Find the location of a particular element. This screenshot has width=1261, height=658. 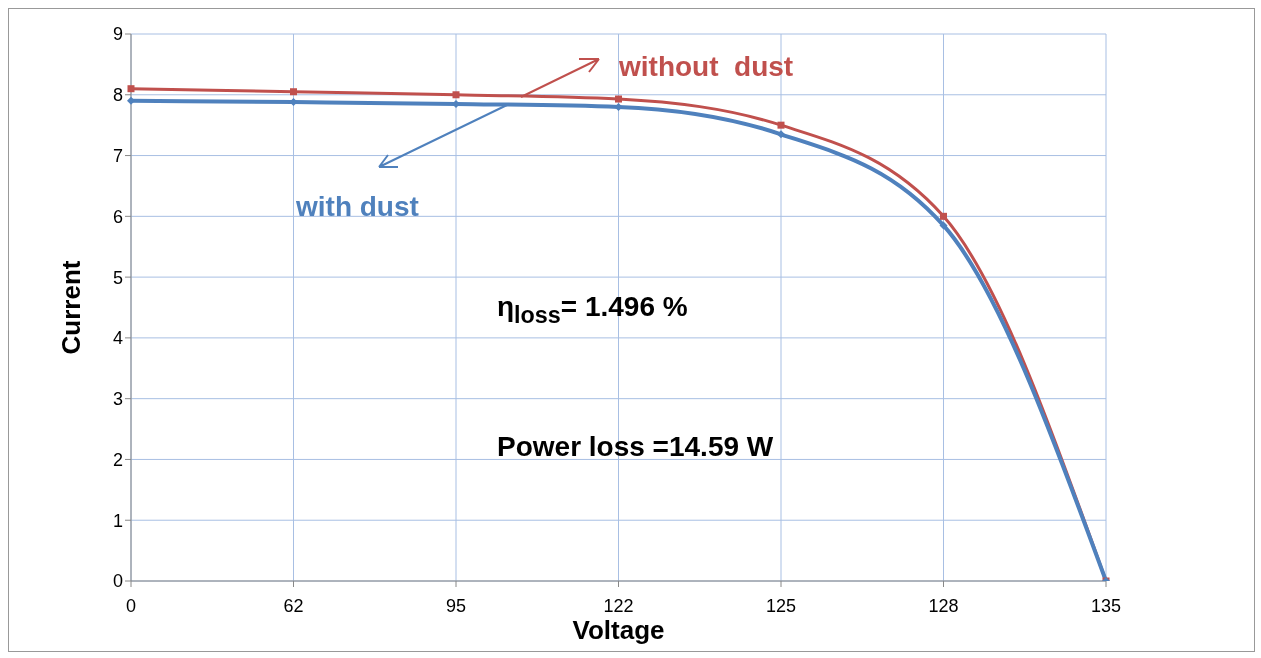

x-tick-label: 128 is located at coordinates (943, 605).